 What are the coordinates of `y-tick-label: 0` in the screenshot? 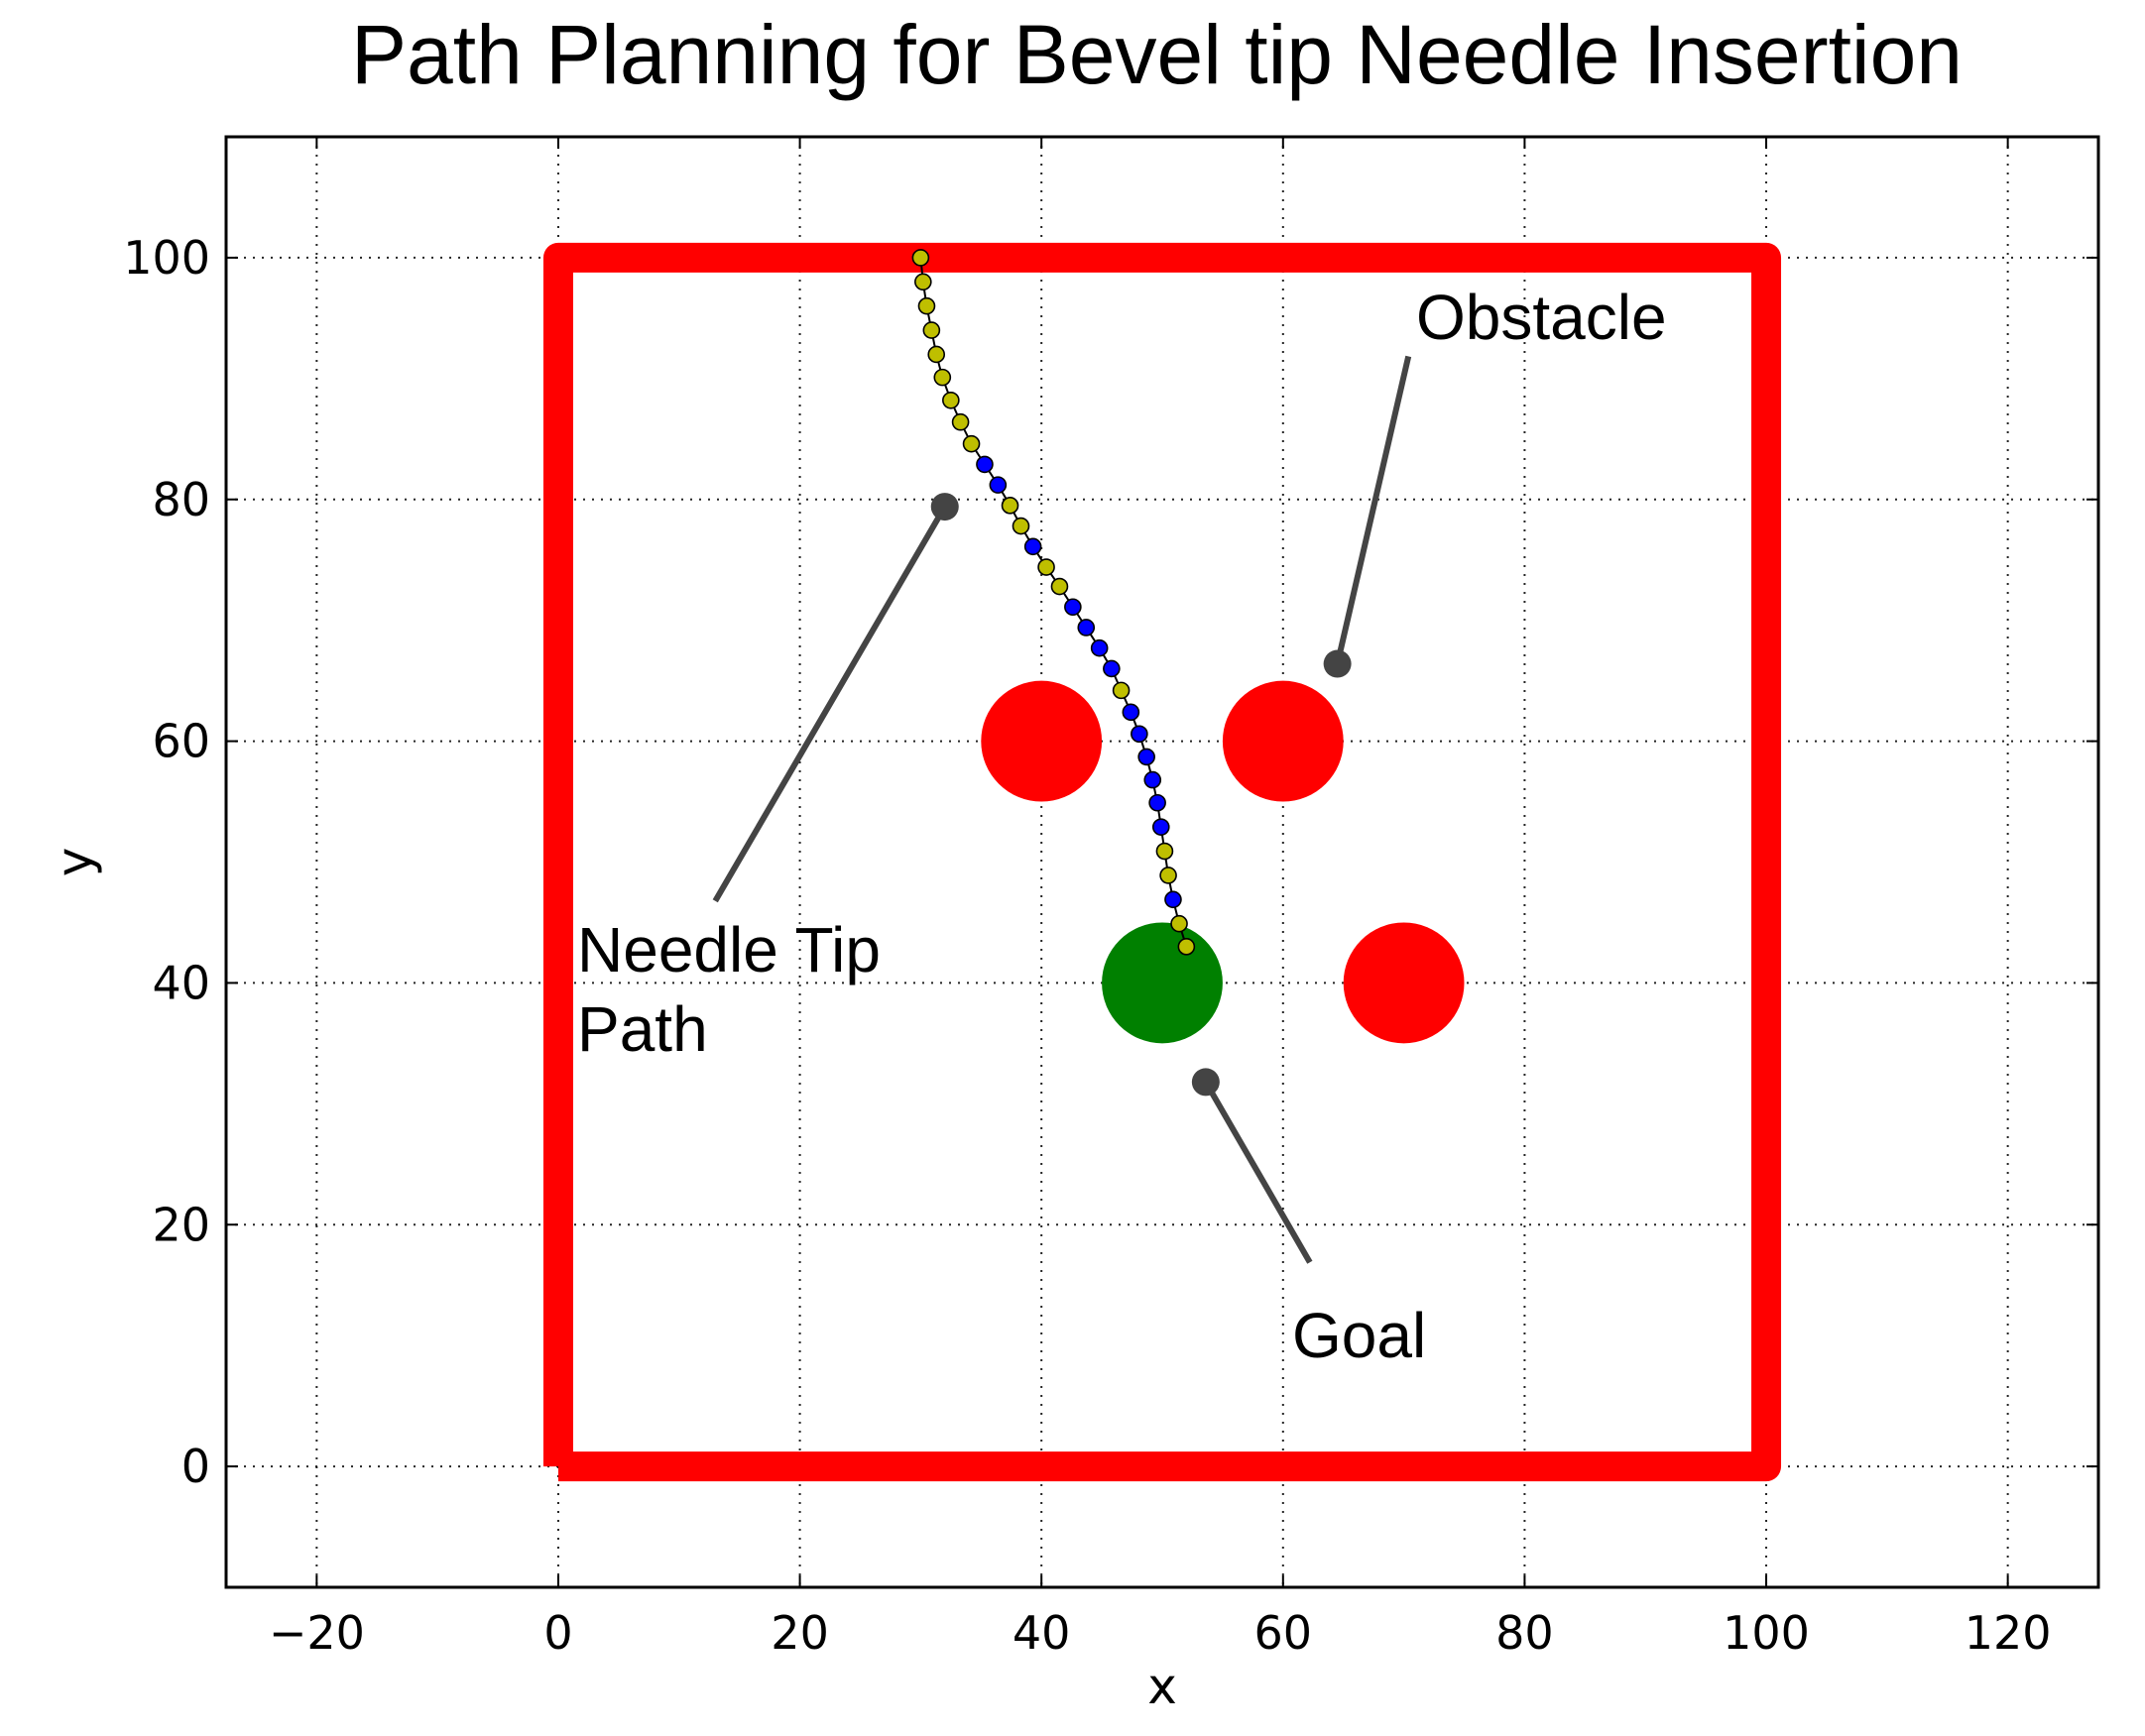 It's located at (196, 1466).